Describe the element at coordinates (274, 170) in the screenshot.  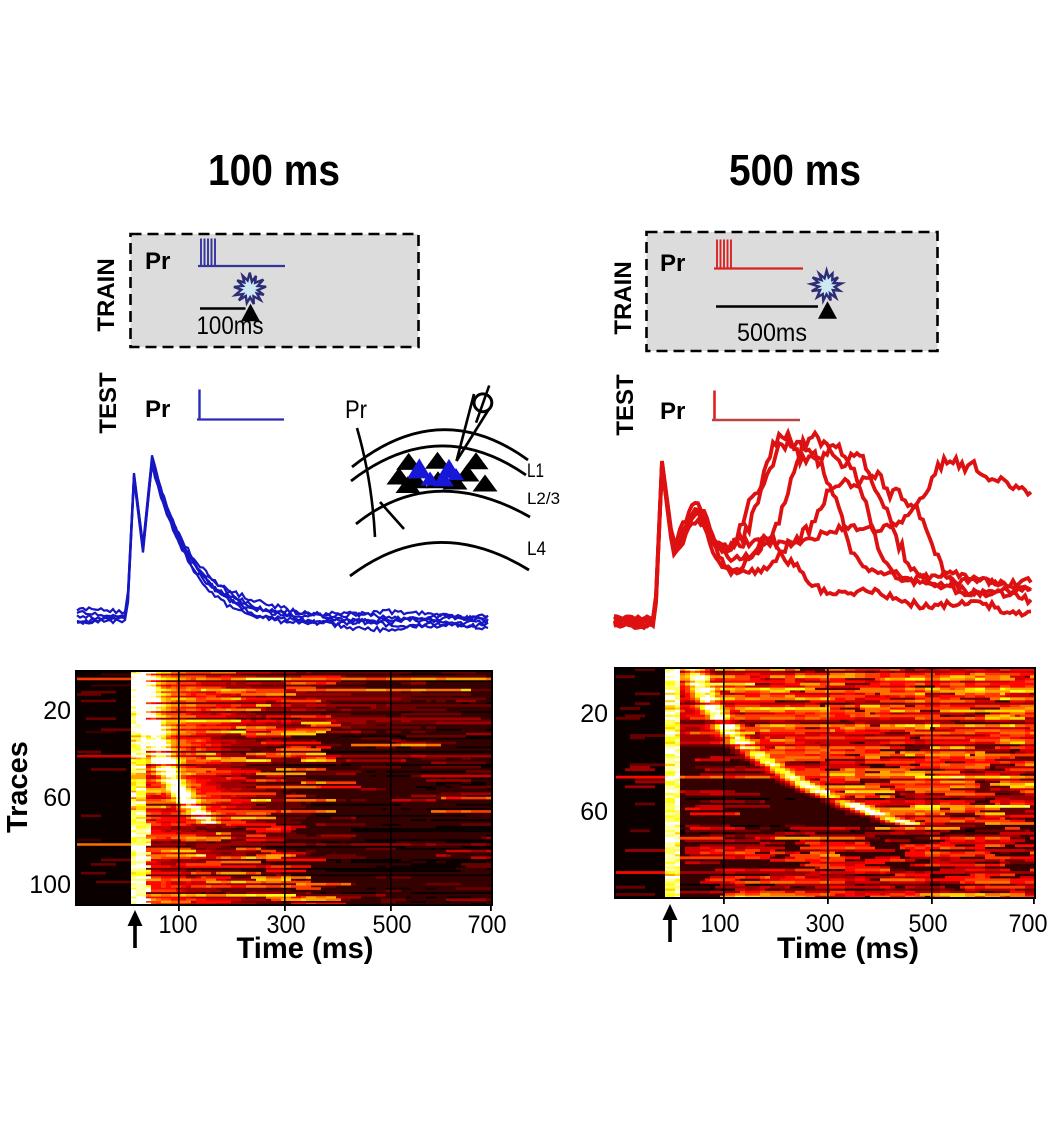
I see `svg-text: 100 ms` at that location.